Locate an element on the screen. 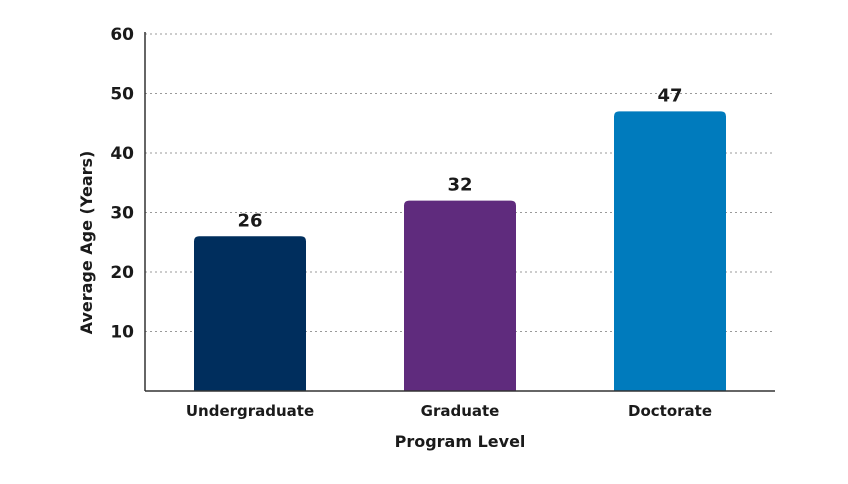 This screenshot has height=484, width=848. y-tick-label: 30 is located at coordinates (122, 214).